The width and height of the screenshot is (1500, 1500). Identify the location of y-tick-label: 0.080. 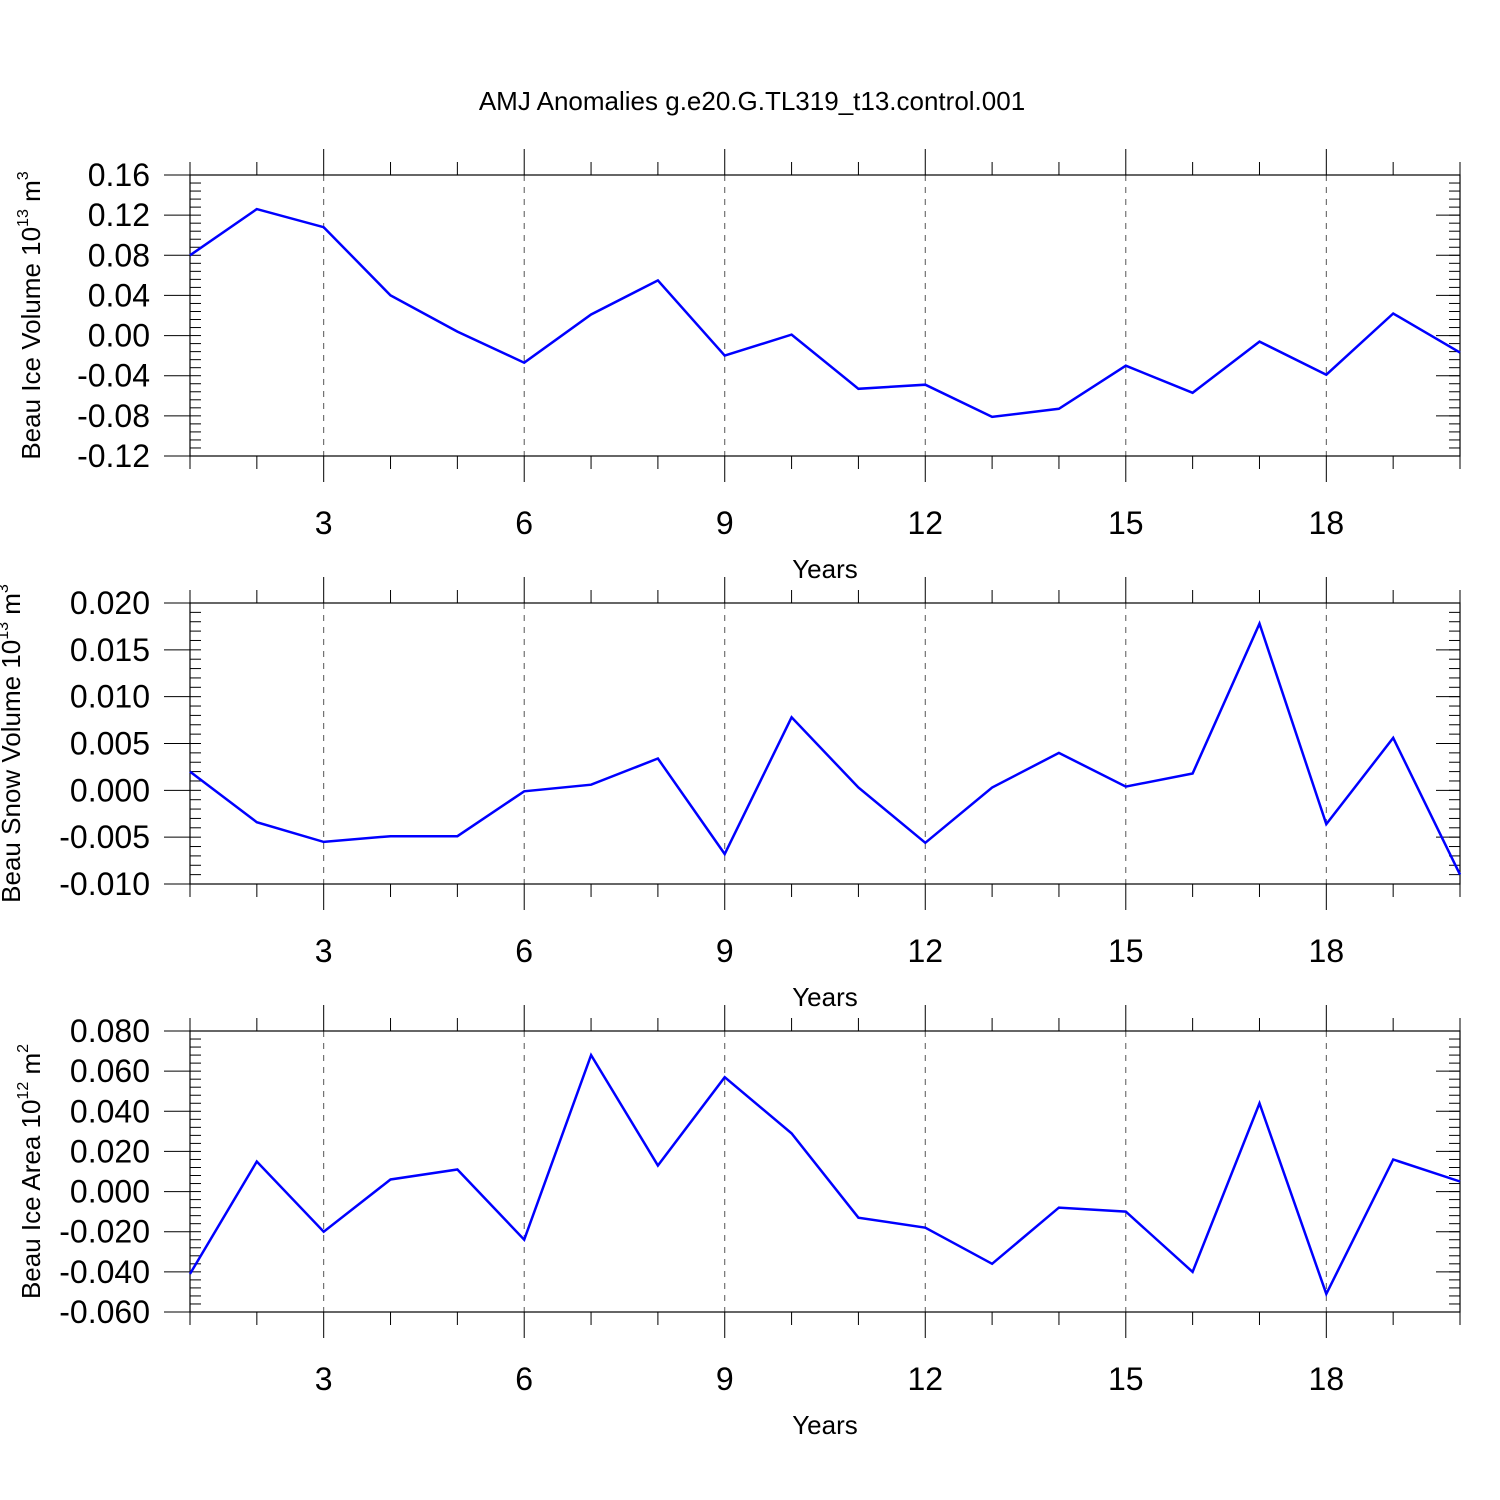
(110, 1031).